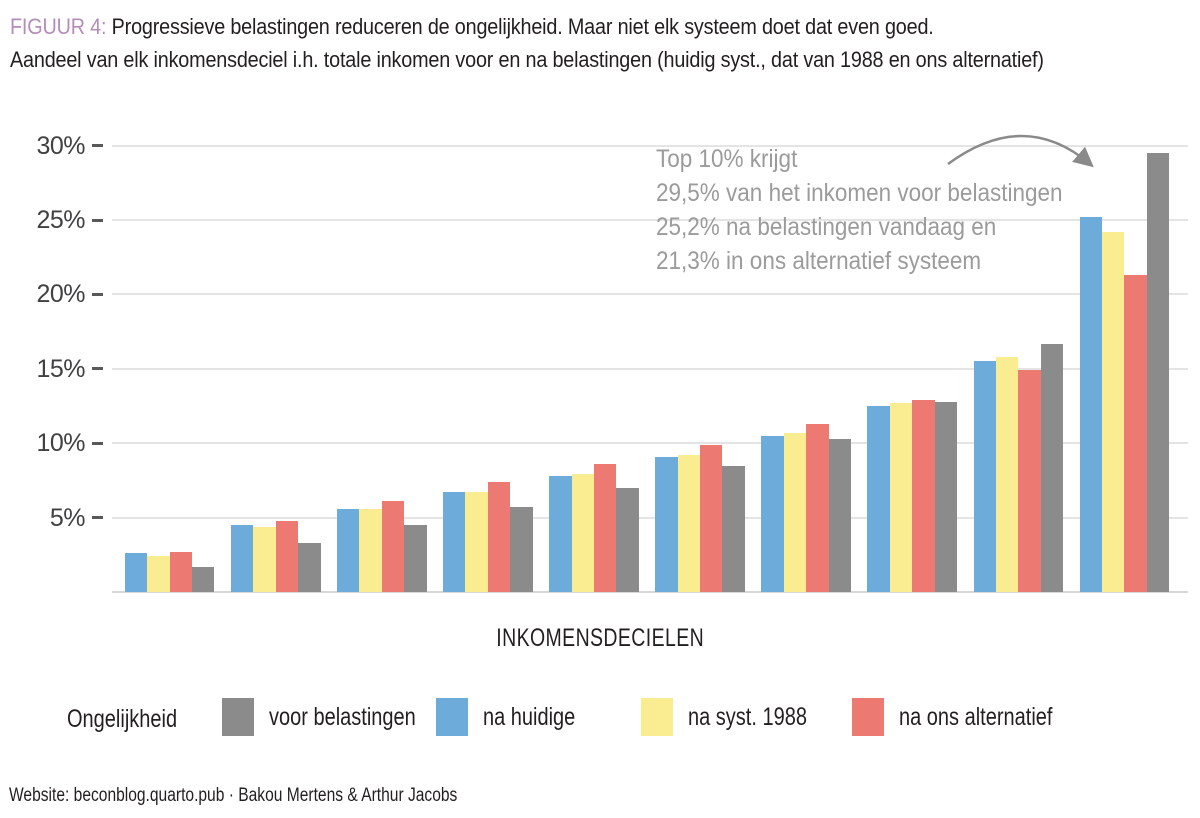 The height and width of the screenshot is (818, 1200). Describe the element at coordinates (826, 227) in the screenshot. I see `annotation-line-3: 25,2% na belastingen vandaag en` at that location.